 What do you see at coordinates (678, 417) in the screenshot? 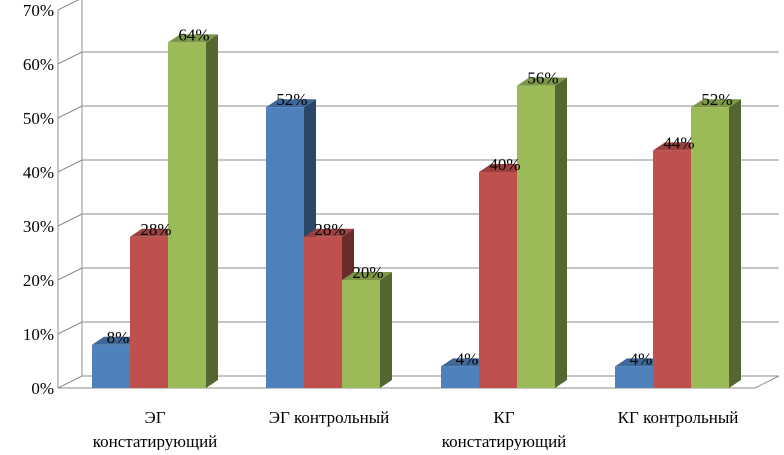
I see `category-label: КГ контрольный` at bounding box center [678, 417].